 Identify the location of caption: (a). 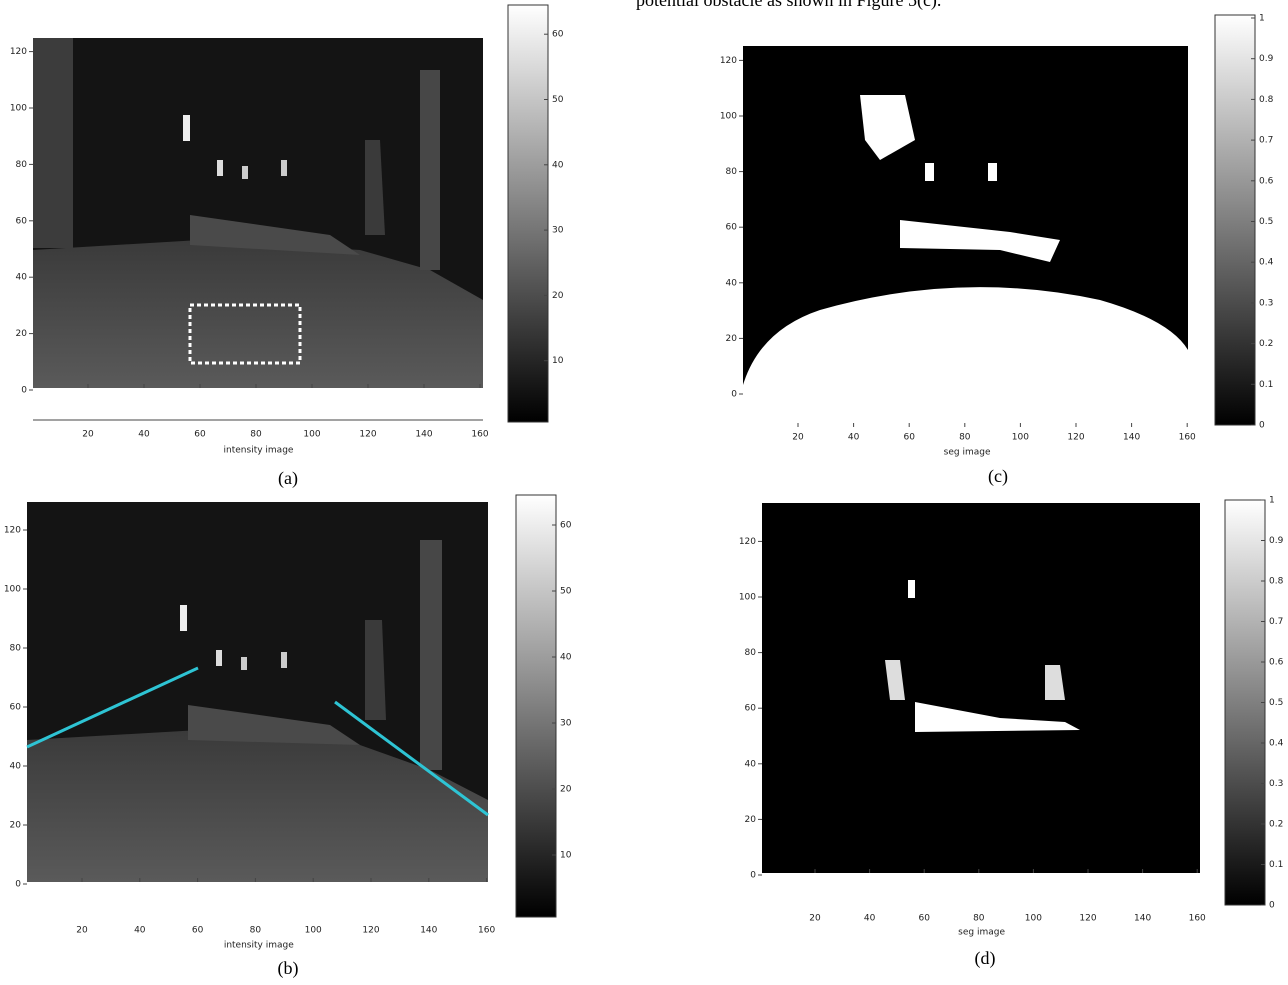
(288, 478).